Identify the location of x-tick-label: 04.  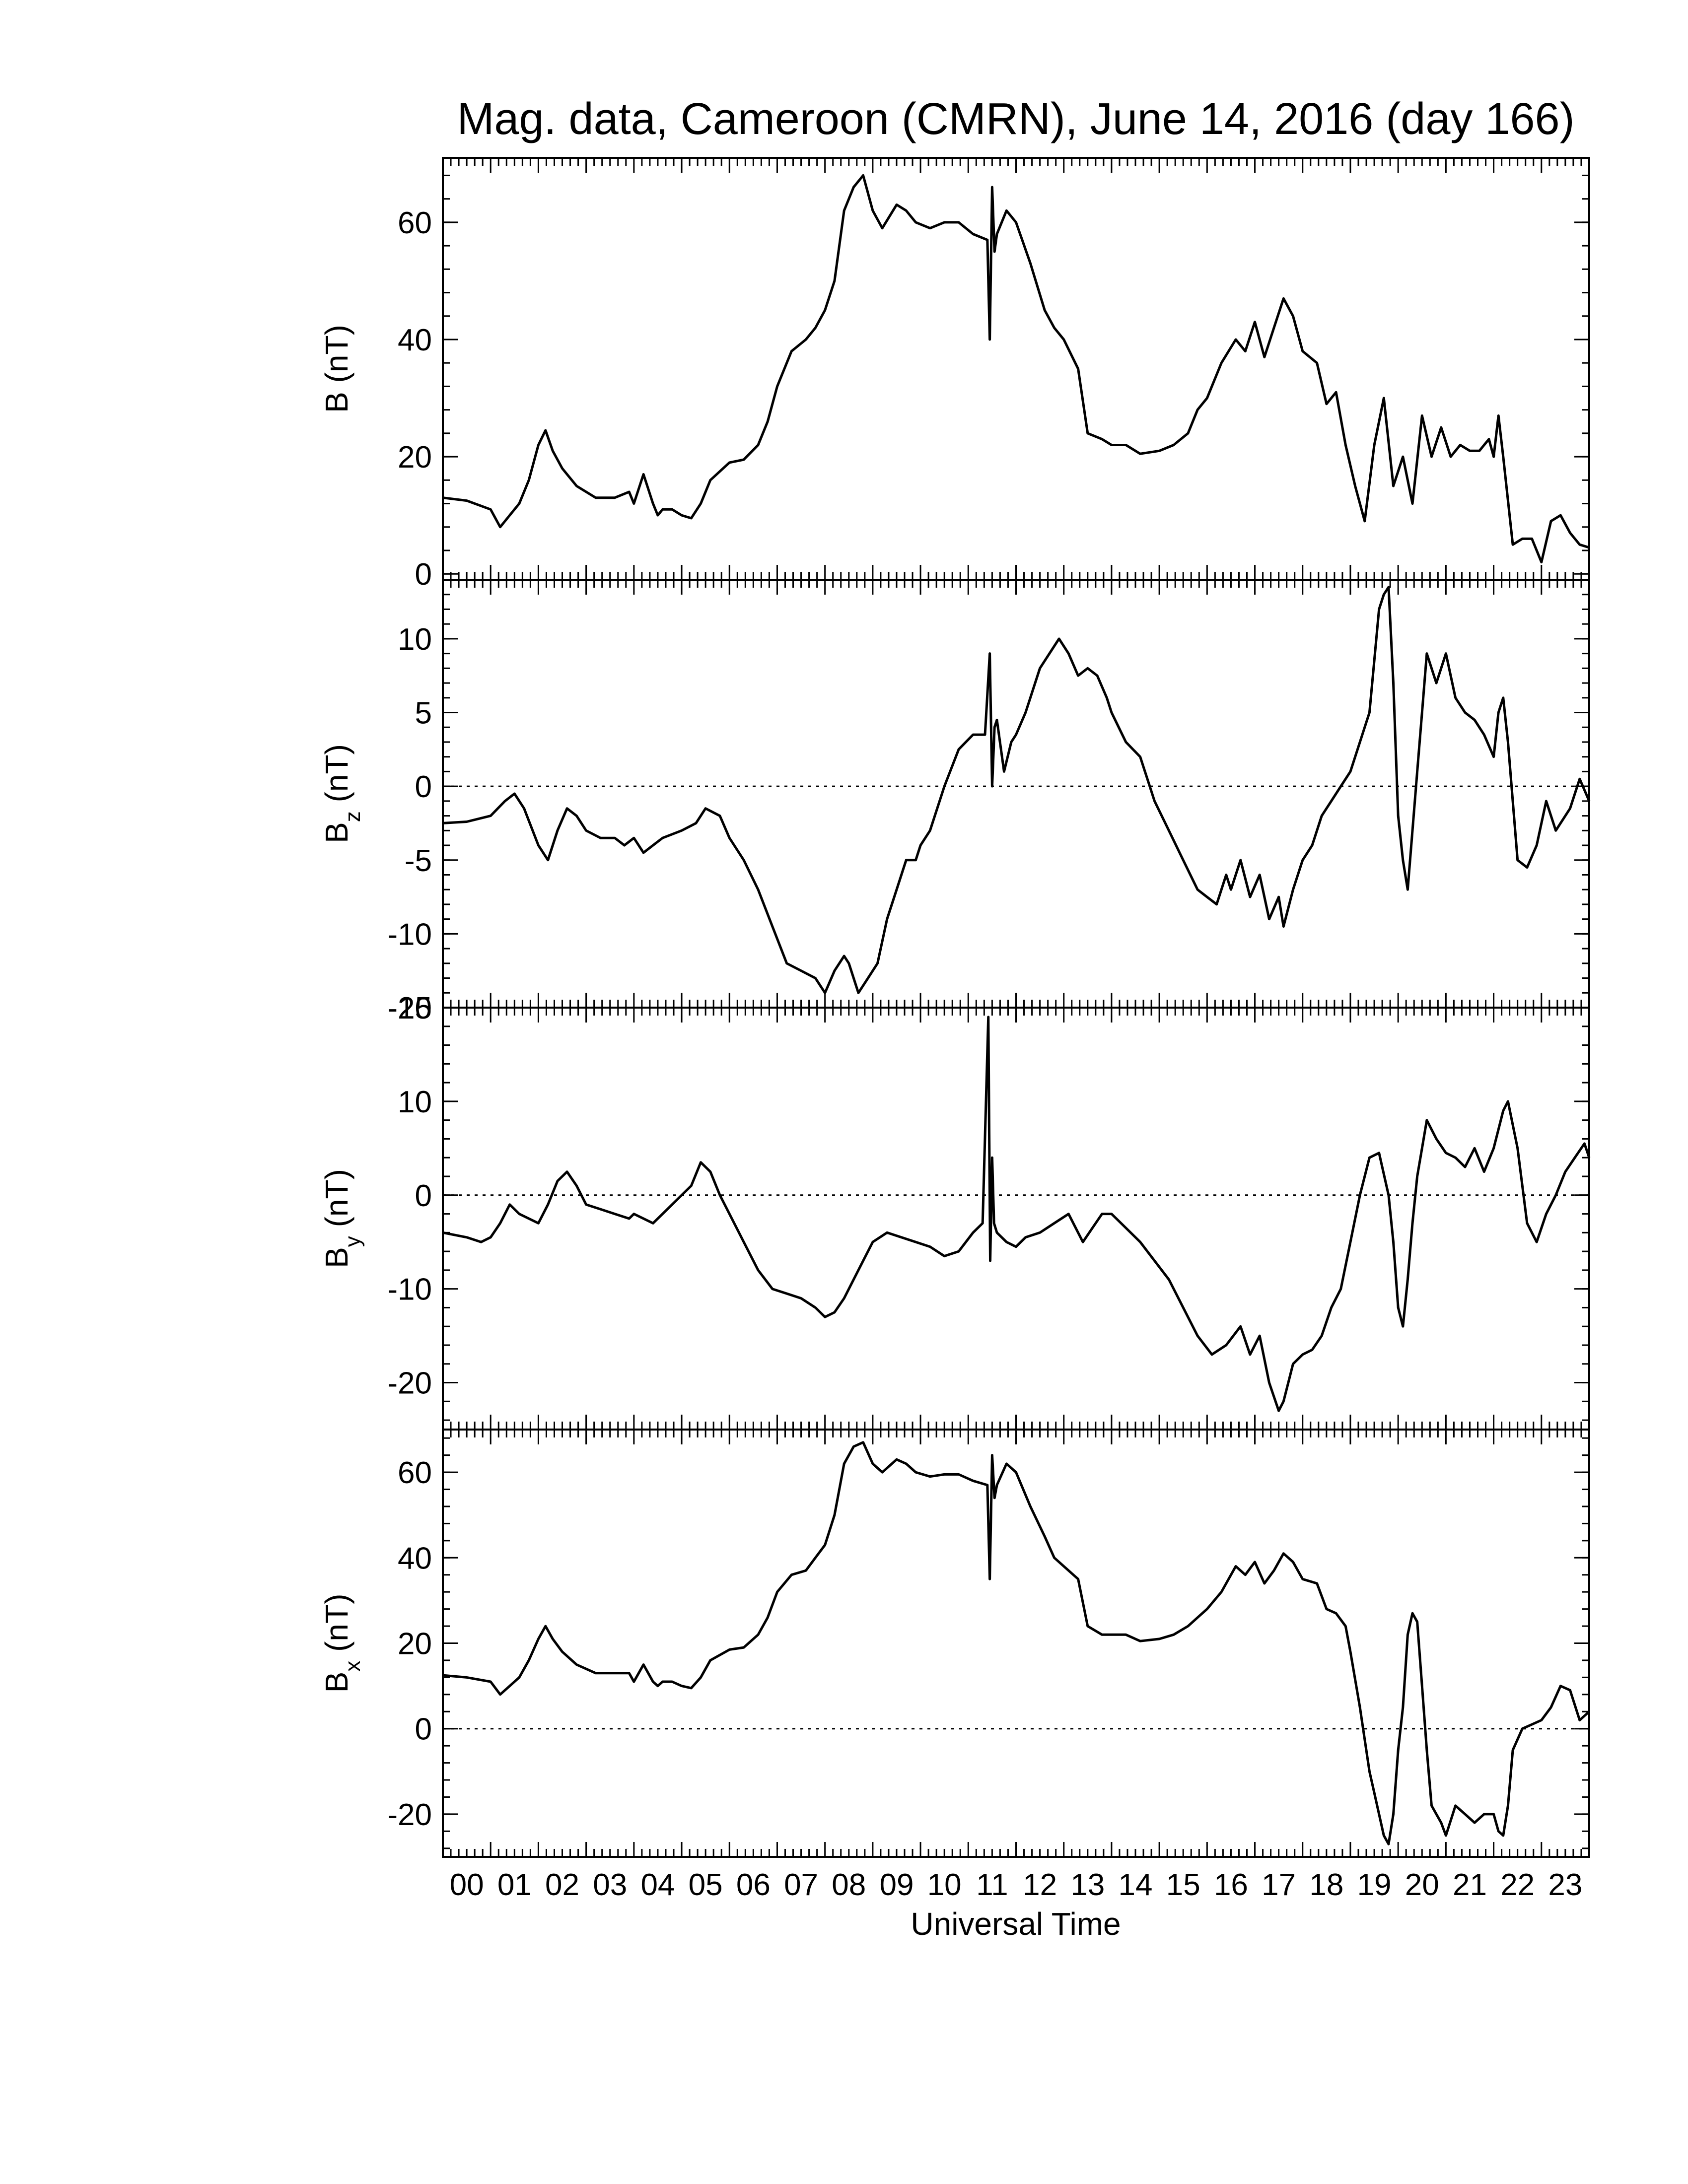
(657, 1885).